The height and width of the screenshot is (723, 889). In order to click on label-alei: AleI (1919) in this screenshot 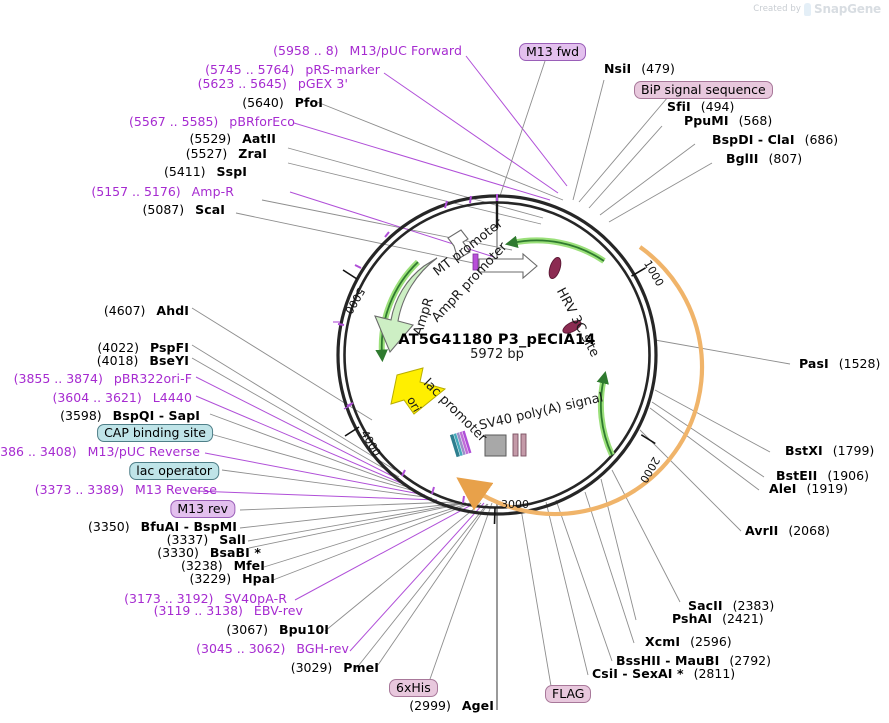, I will do `click(808, 489)`.